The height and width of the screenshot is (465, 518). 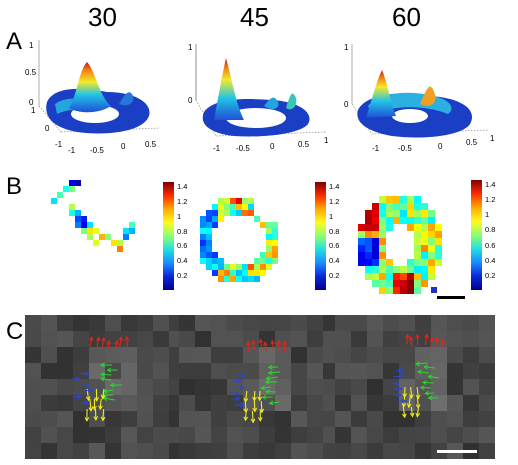 I want to click on colorbar-tick: 1, so click(x=487, y=215).